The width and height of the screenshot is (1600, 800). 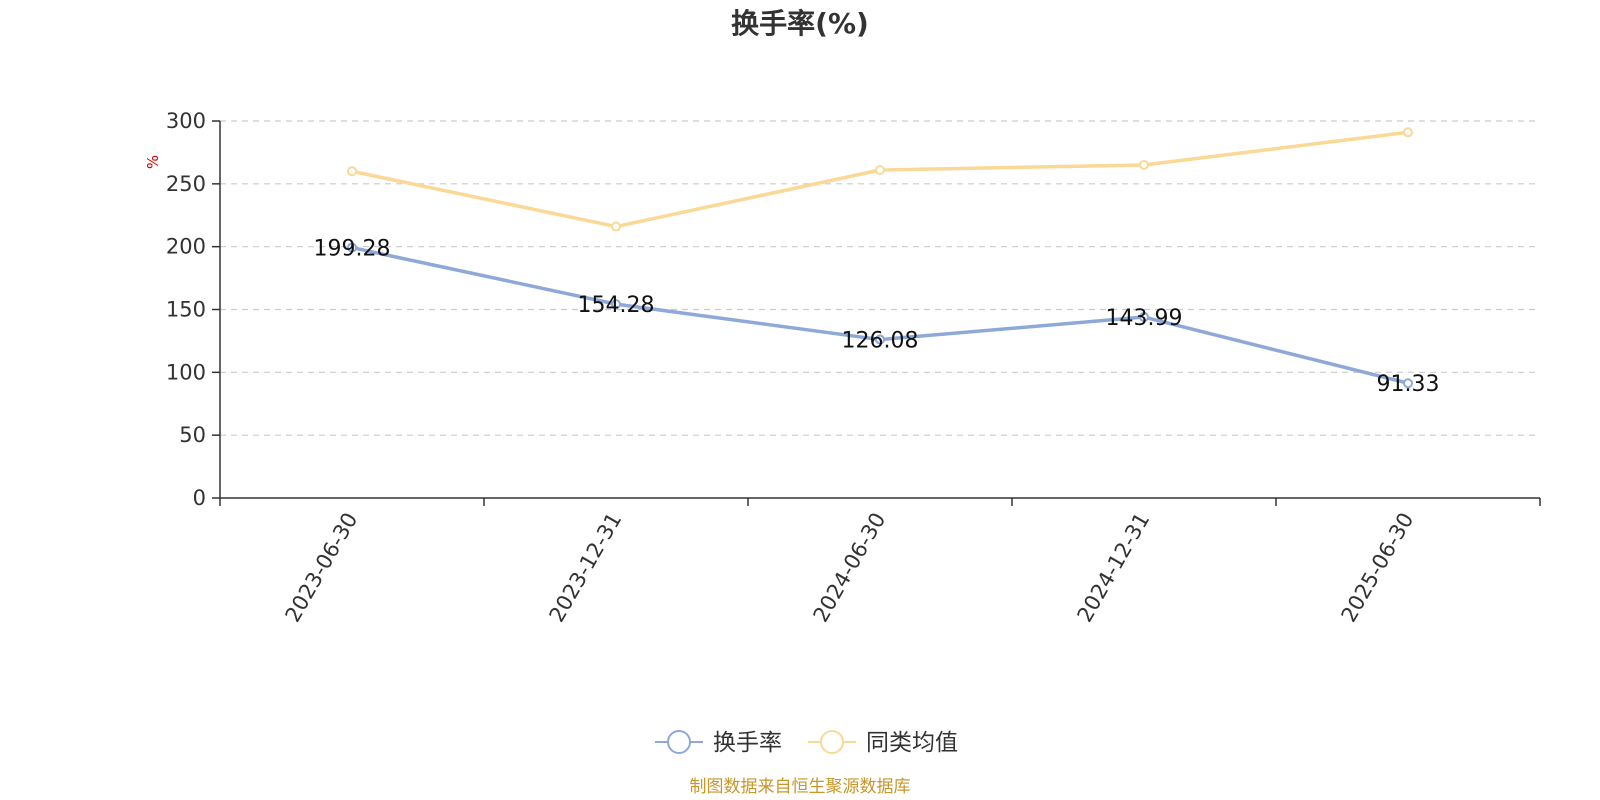 What do you see at coordinates (186, 121) in the screenshot?
I see `y-tick-label: 300` at bounding box center [186, 121].